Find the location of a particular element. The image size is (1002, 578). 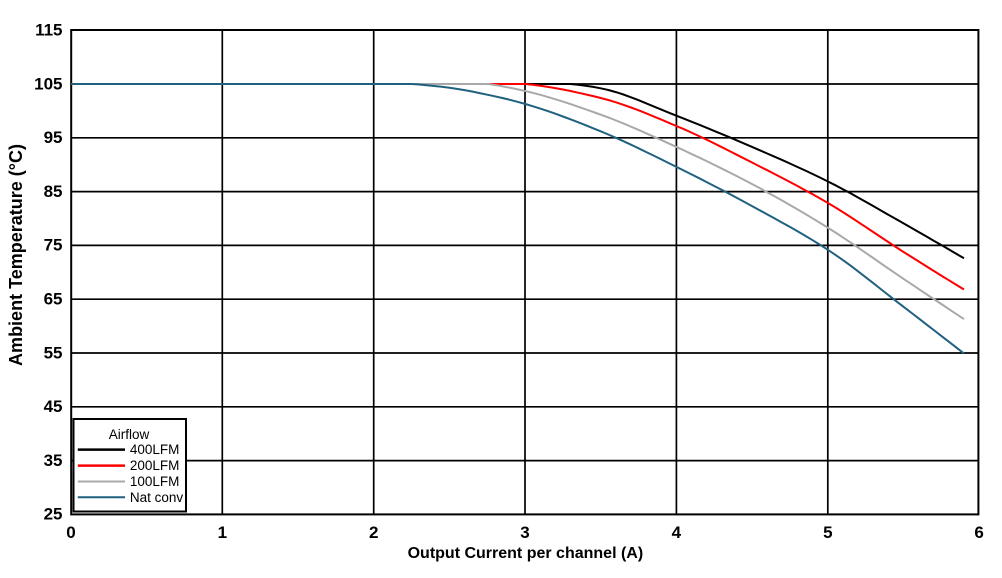

svg-text: 25 is located at coordinates (53, 514).